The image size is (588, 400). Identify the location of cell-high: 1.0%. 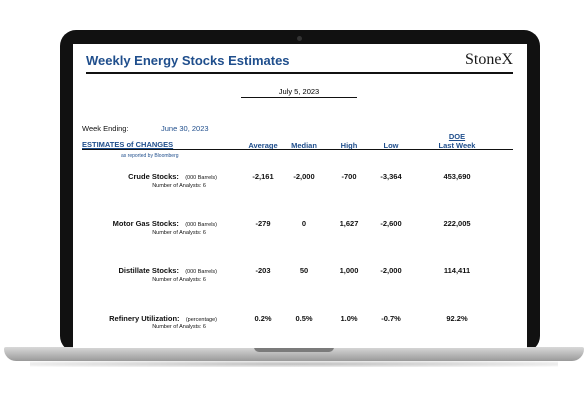
(349, 318).